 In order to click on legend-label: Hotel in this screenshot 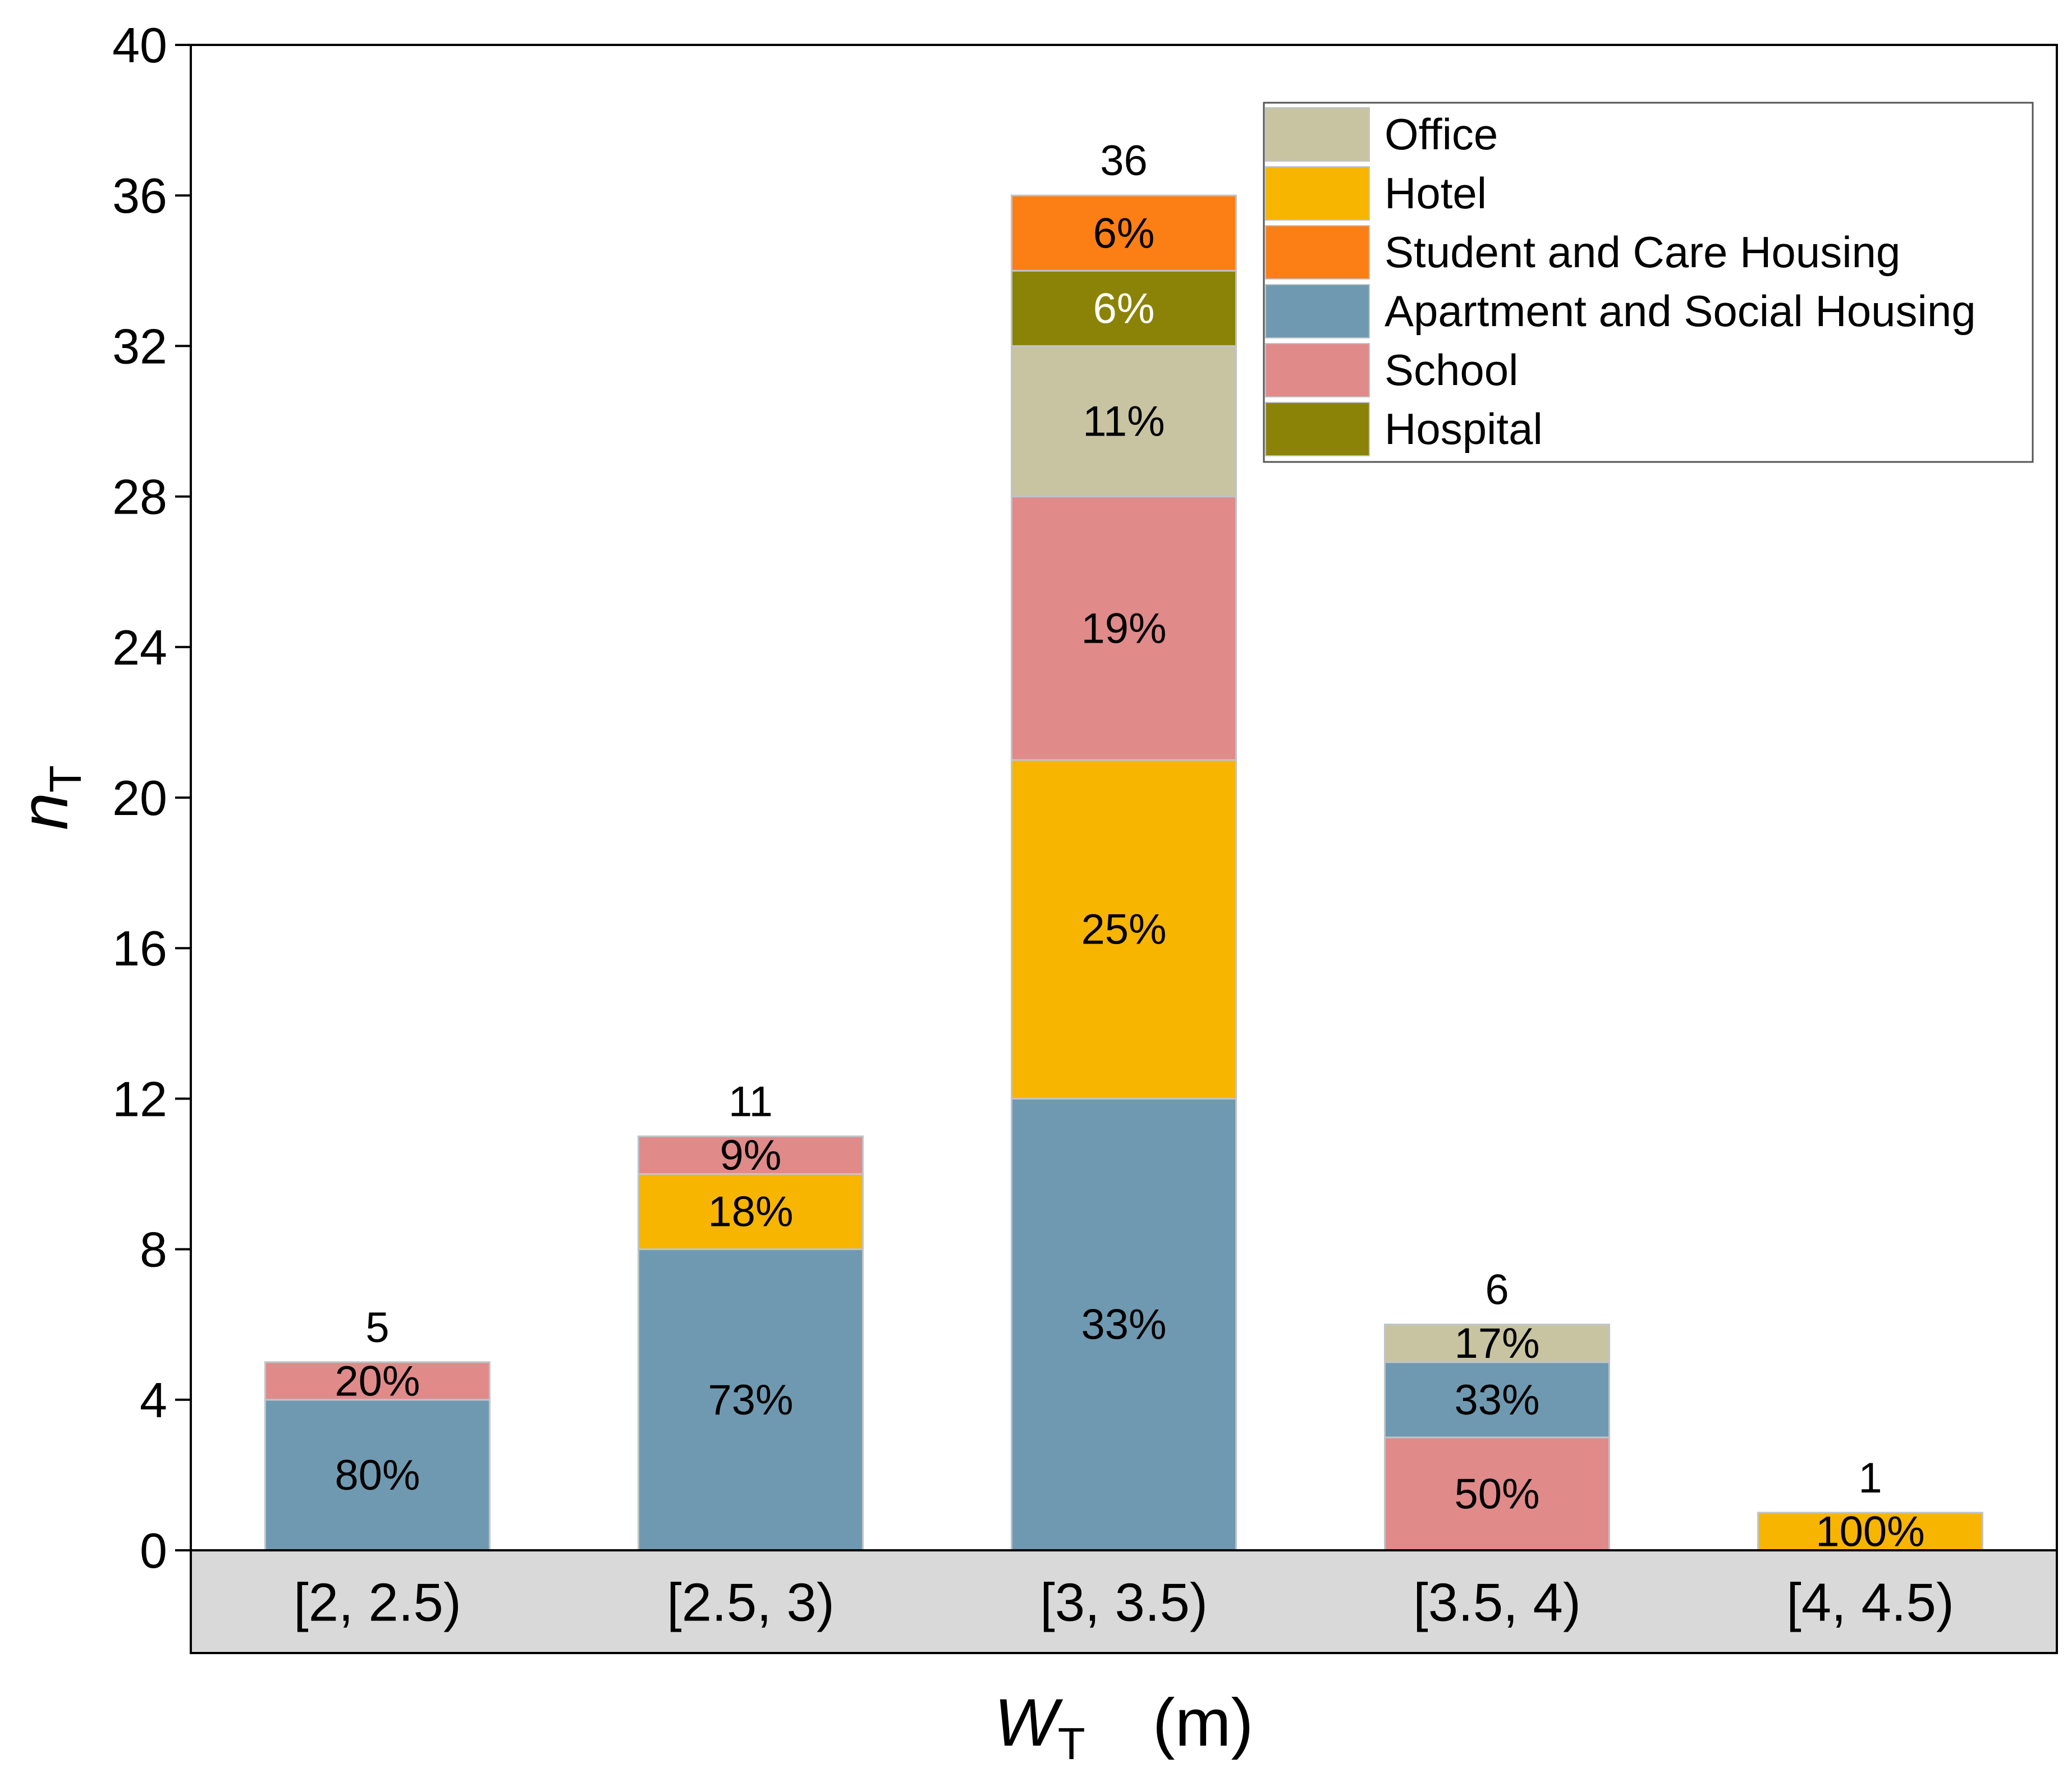, I will do `click(1436, 193)`.